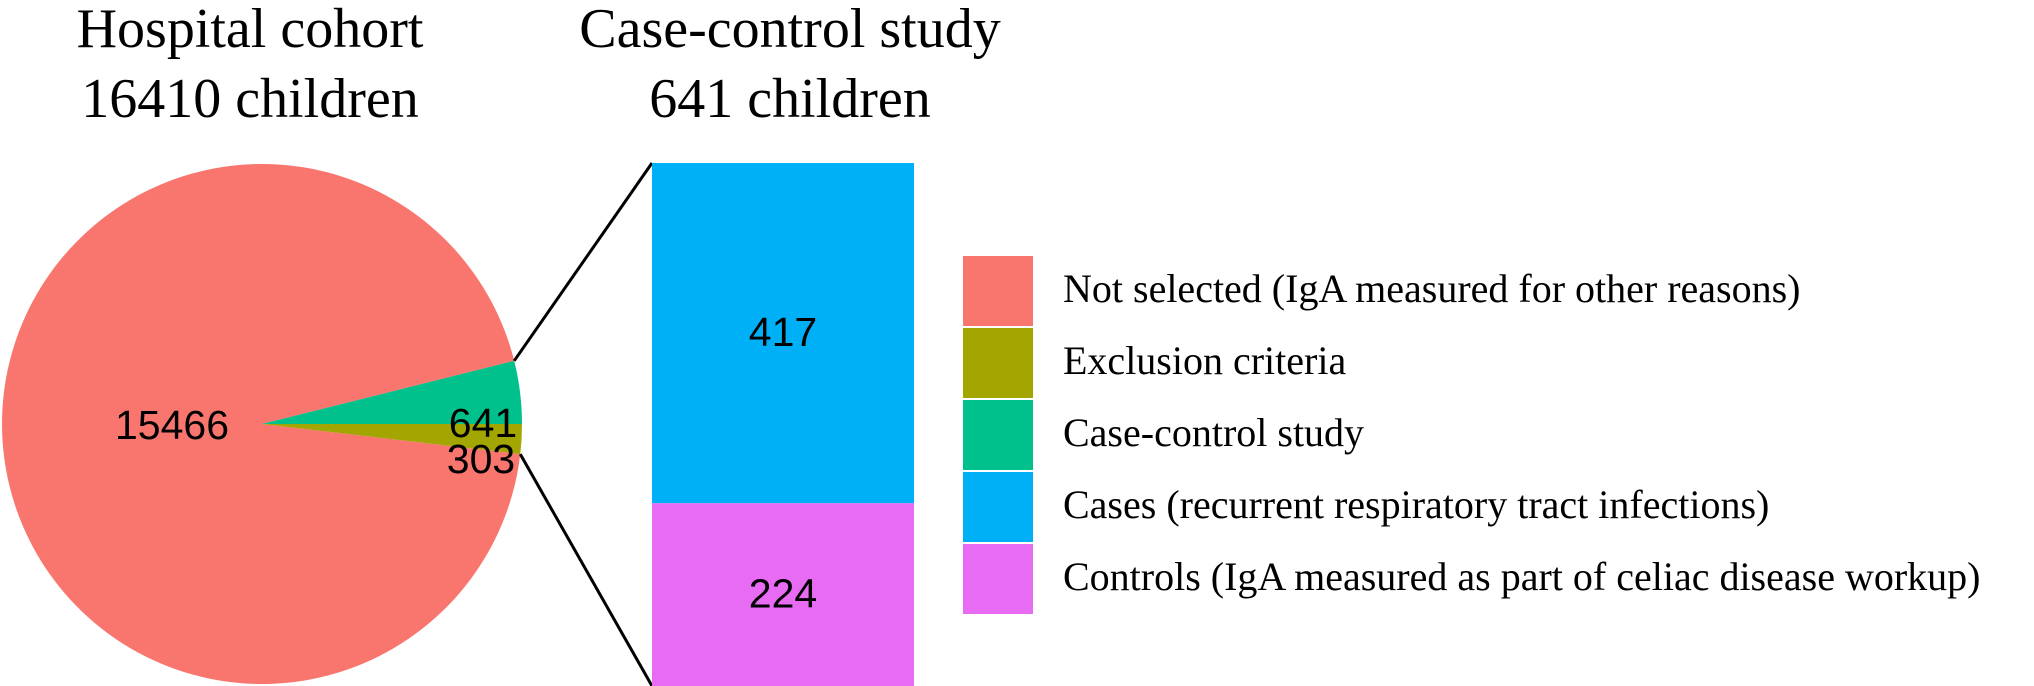 The image size is (2034, 686). I want to click on bar-label-cases: 417, so click(783, 332).